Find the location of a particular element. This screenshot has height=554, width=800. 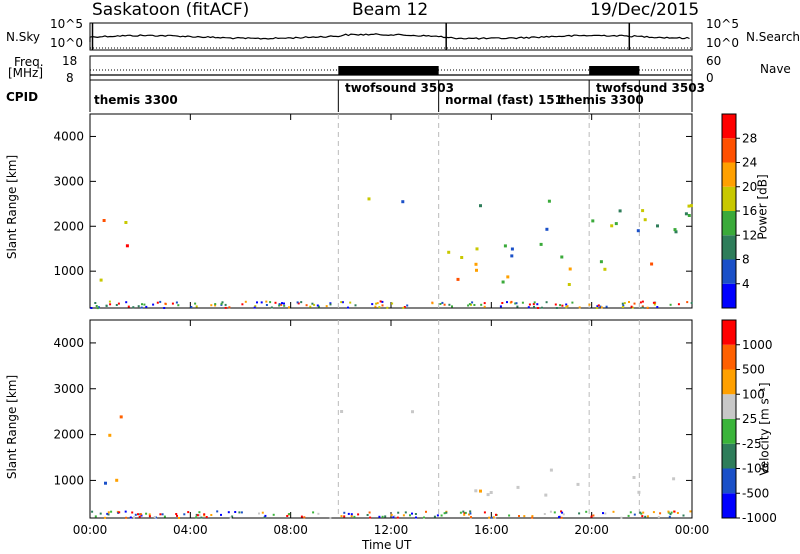

colorbar-tick-label: 25 is located at coordinates (749, 419).